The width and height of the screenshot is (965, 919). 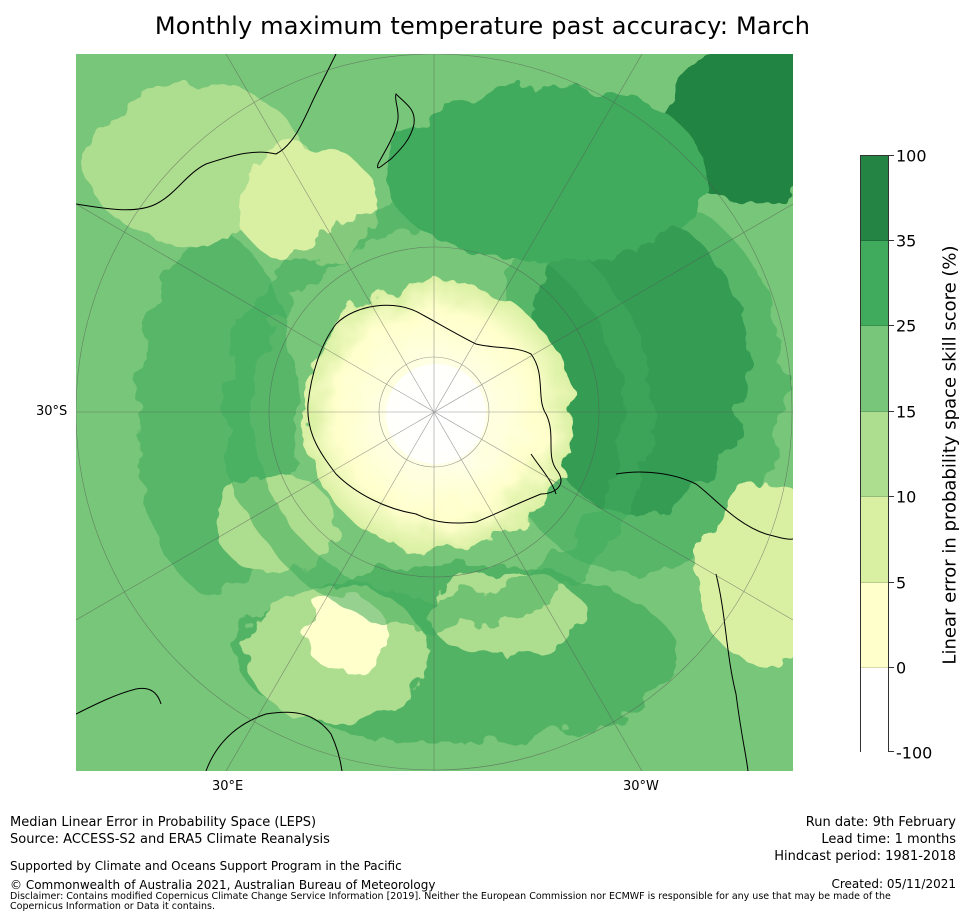 What do you see at coordinates (865, 856) in the screenshot?
I see `footer-hindcast: Hindcast period: 1981-2018` at bounding box center [865, 856].